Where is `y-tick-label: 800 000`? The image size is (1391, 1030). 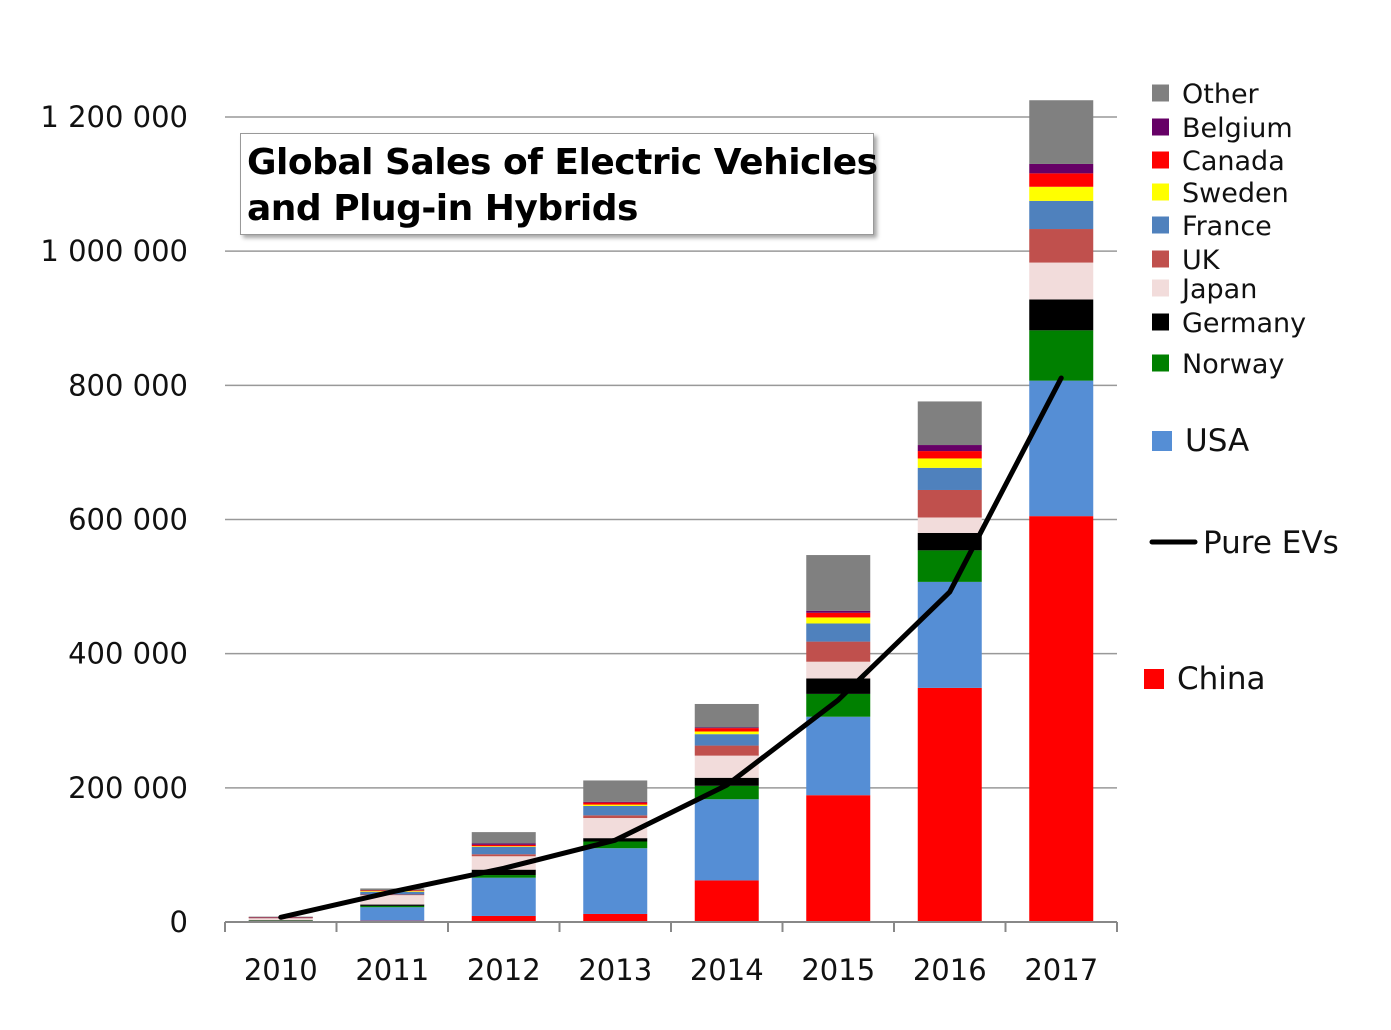 y-tick-label: 800 000 is located at coordinates (128, 385).